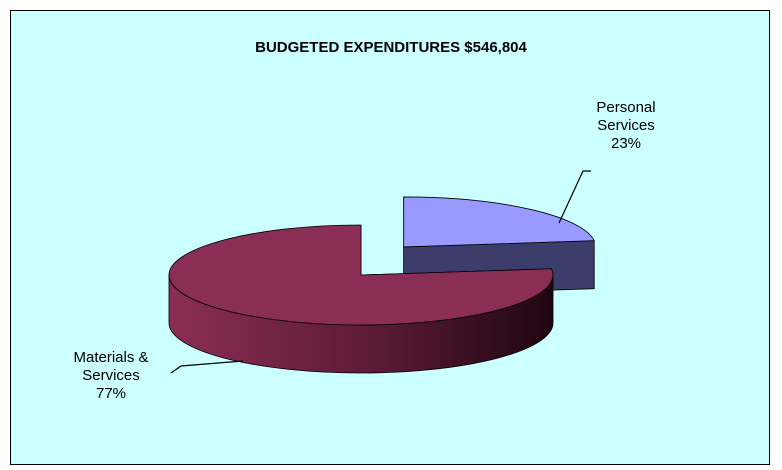 This screenshot has width=782, height=470. Describe the element at coordinates (626, 107) in the screenshot. I see `slice-label-personal-line1: Personal` at that location.